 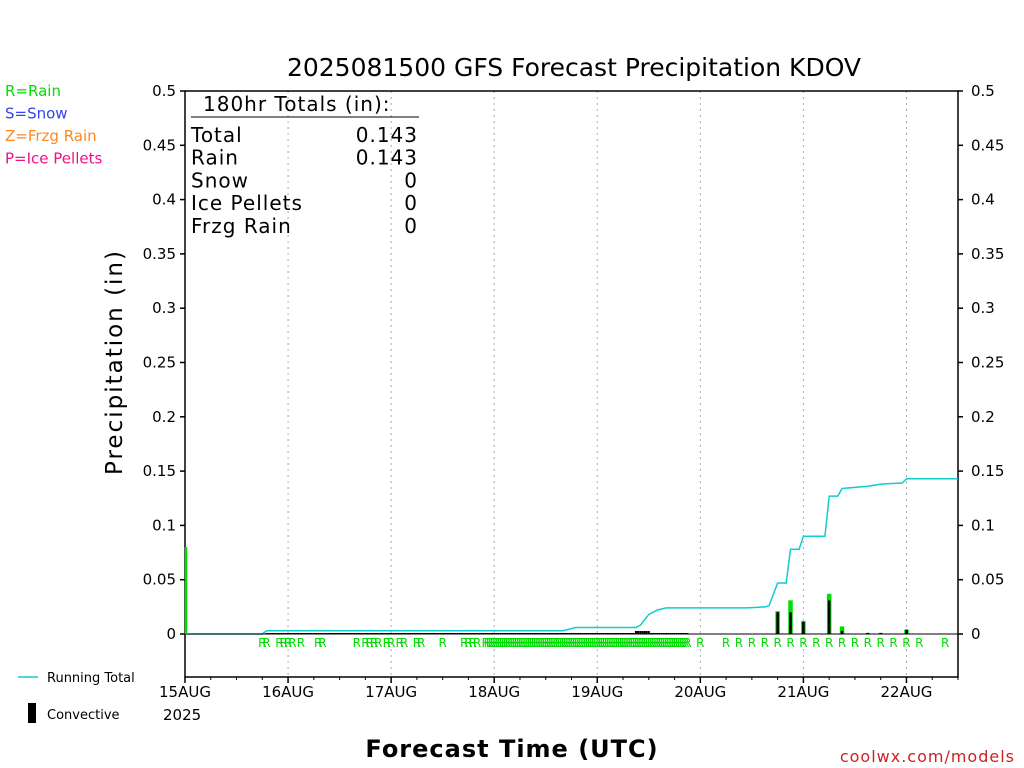 What do you see at coordinates (159, 471) in the screenshot?
I see `y-tick-label-left: 0.15` at bounding box center [159, 471].